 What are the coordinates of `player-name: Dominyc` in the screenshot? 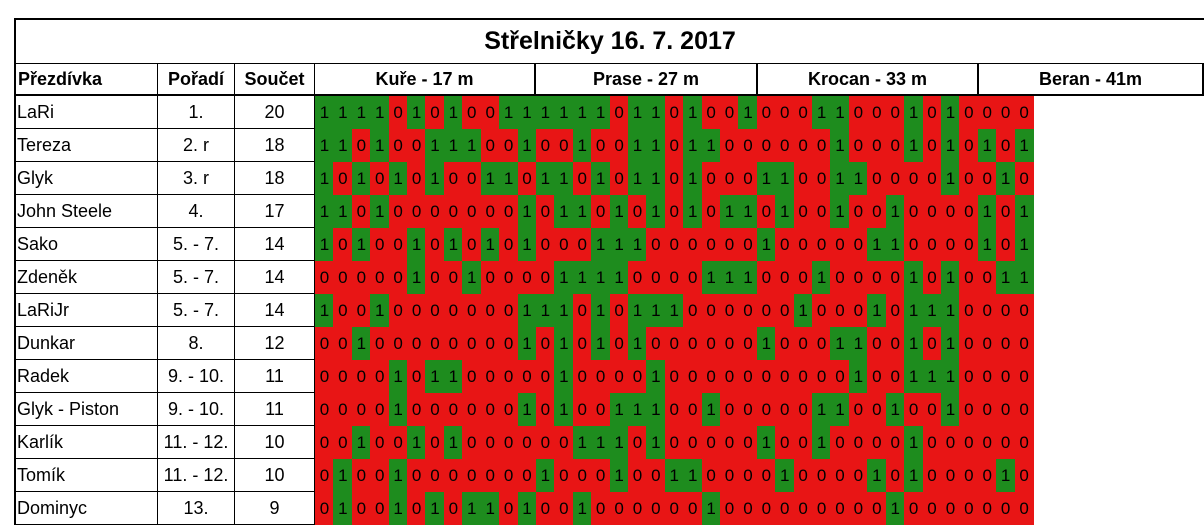 It's located at (86, 508).